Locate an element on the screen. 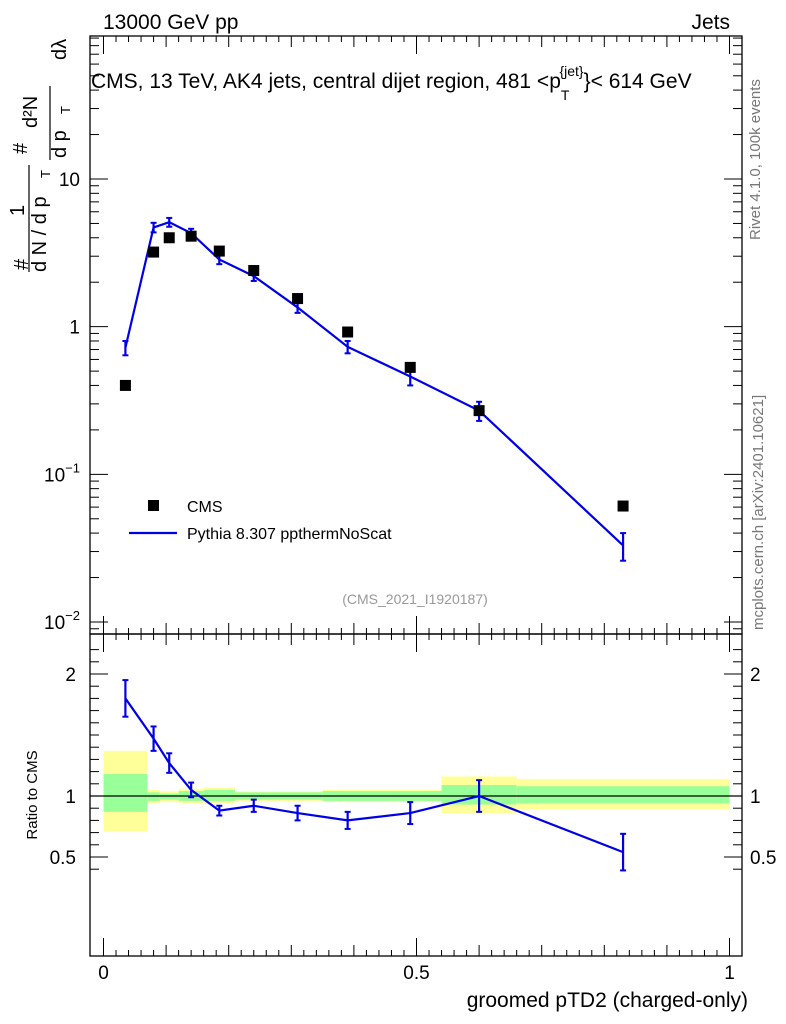 This screenshot has width=786, height=1024. ratio-mc-line is located at coordinates (374, 775).